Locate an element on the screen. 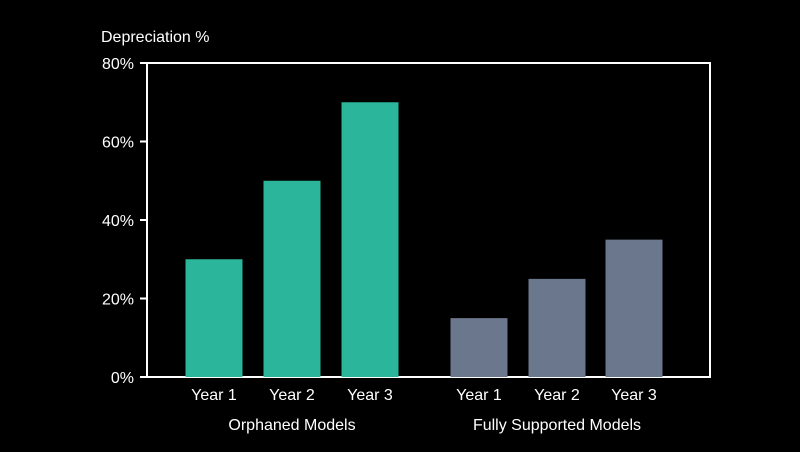 The height and width of the screenshot is (452, 800). group-labels: Orphaned Models Fully Supported Models is located at coordinates (434, 425).